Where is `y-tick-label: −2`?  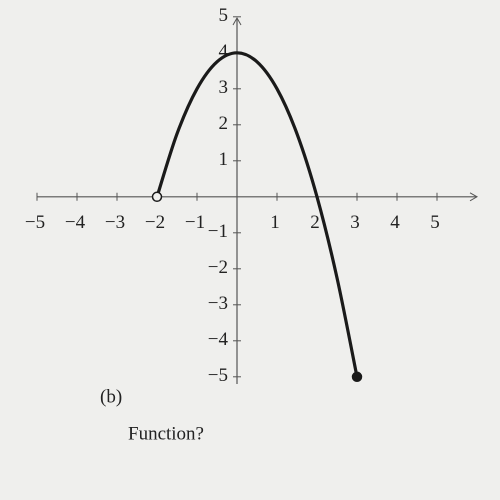 y-tick-label: −2 is located at coordinates (218, 267).